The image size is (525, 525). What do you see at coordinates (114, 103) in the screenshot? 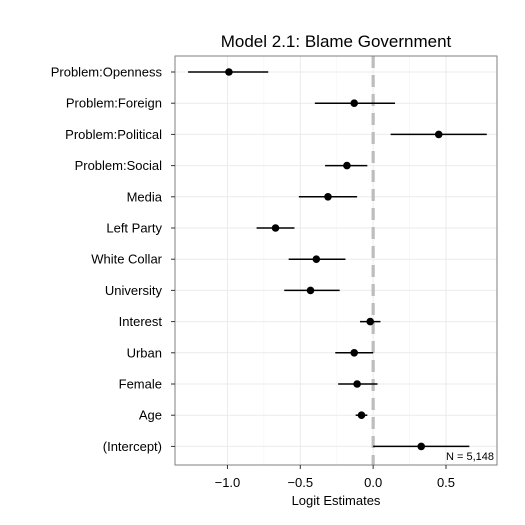
I see `y-tick-label: Problem:Foreign` at bounding box center [114, 103].